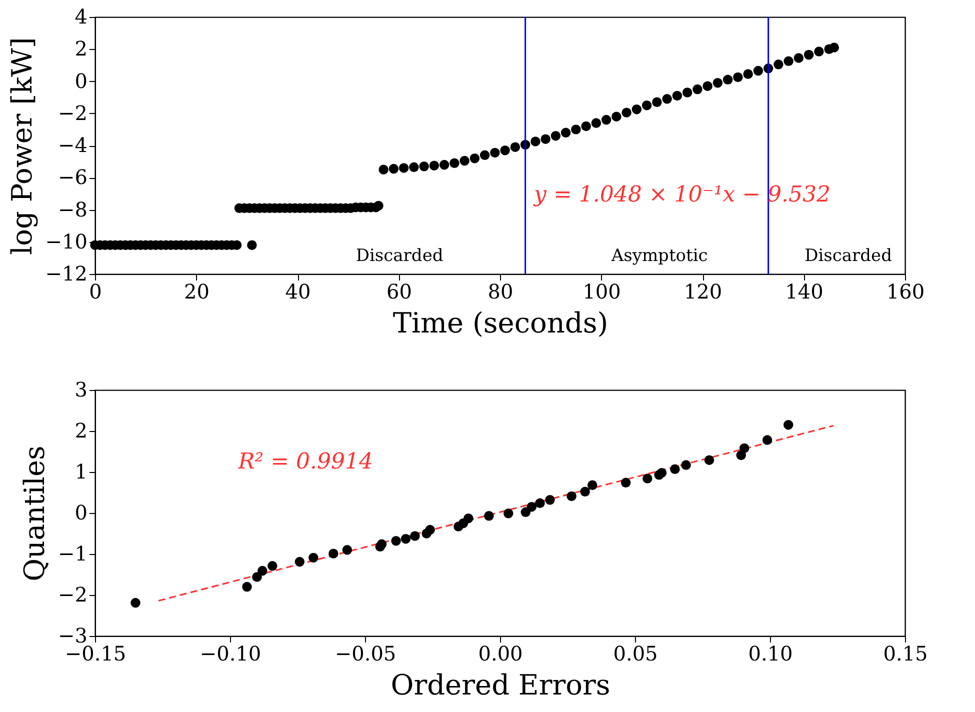 The height and width of the screenshot is (712, 975). I want to click on annotation: Asymptotic, so click(659, 256).